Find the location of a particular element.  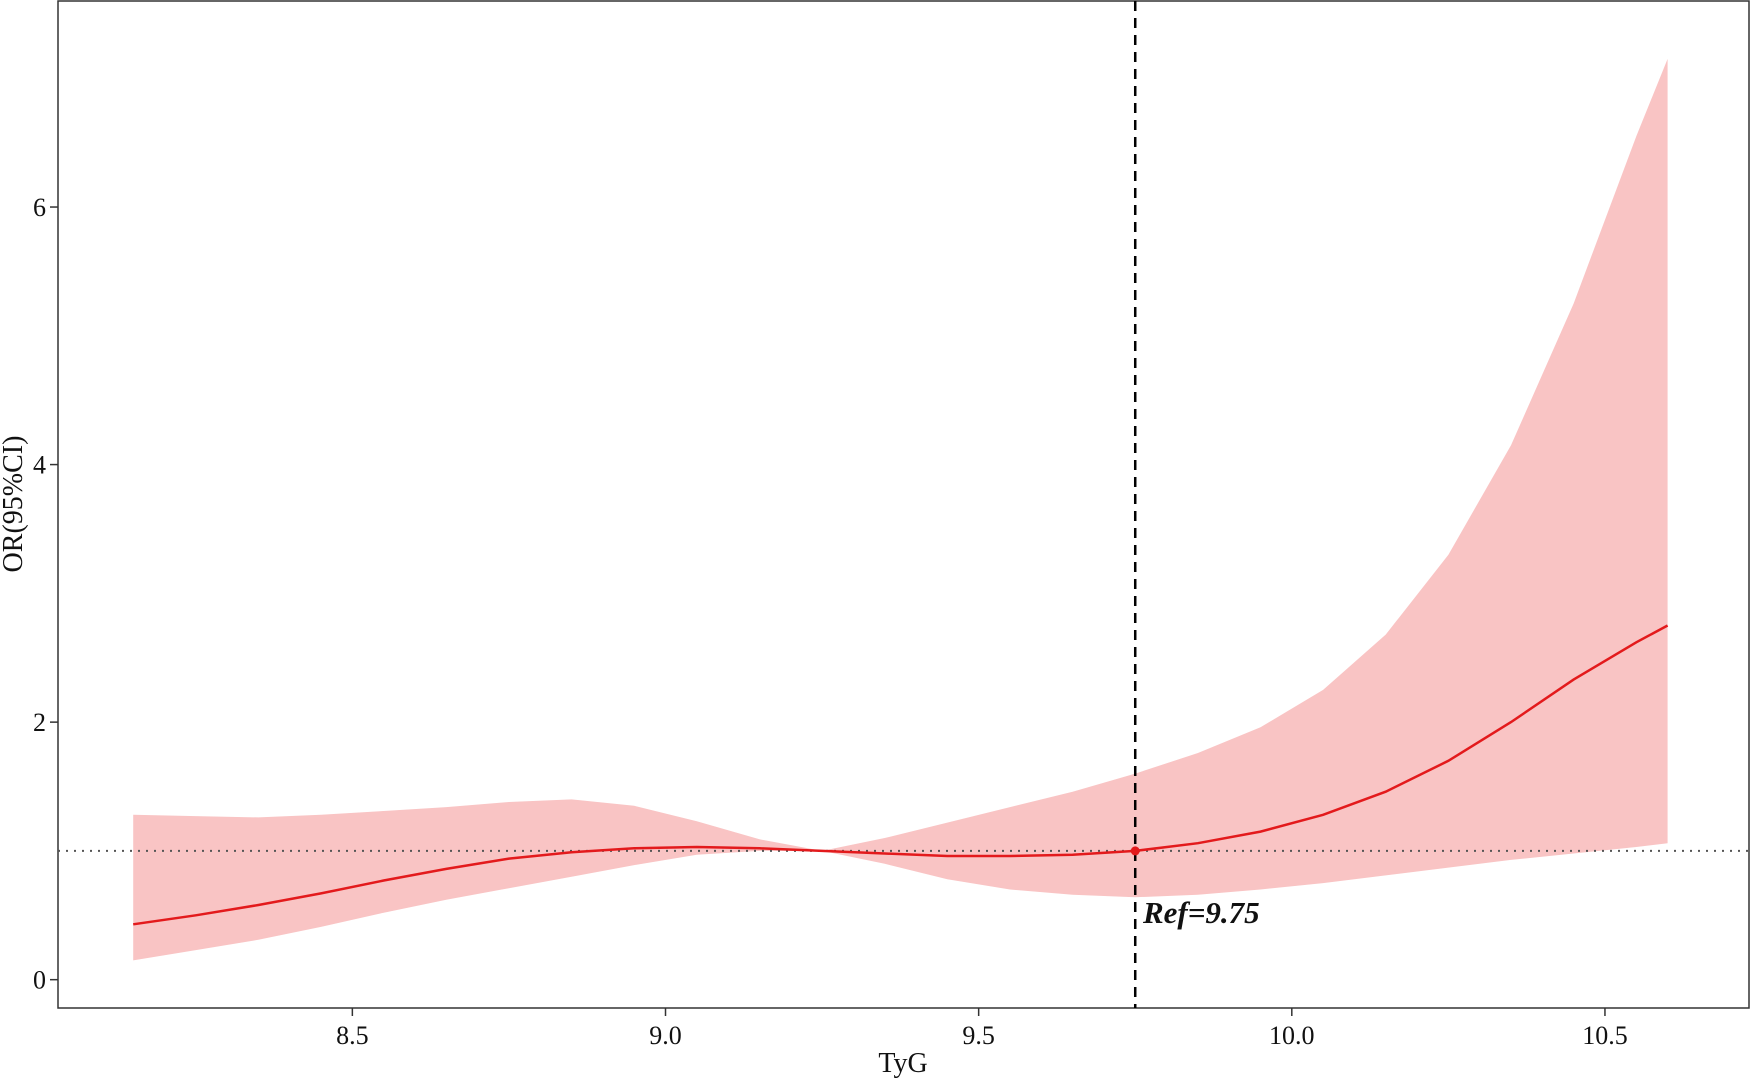

reference-label: Ref=9.75 is located at coordinates (1201, 912).